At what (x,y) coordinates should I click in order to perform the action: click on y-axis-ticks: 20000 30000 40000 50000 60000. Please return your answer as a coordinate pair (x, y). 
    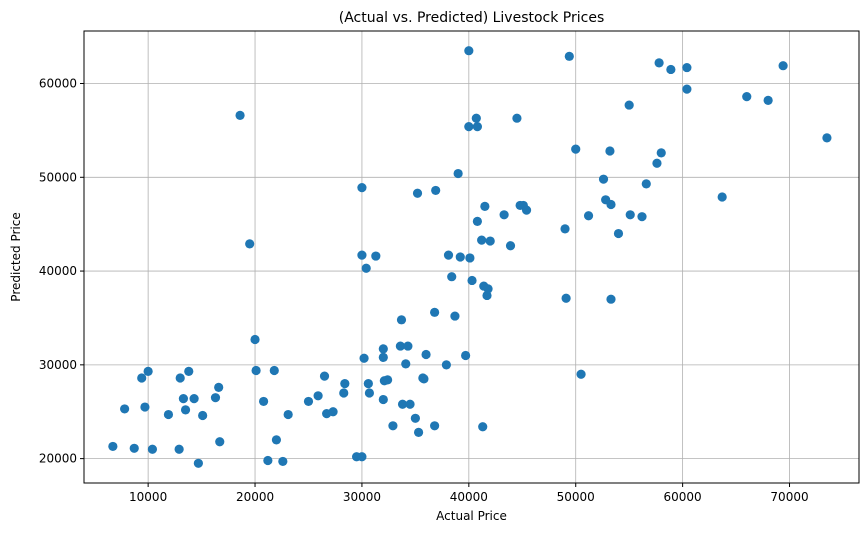
    Looking at the image, I should click on (61, 271).